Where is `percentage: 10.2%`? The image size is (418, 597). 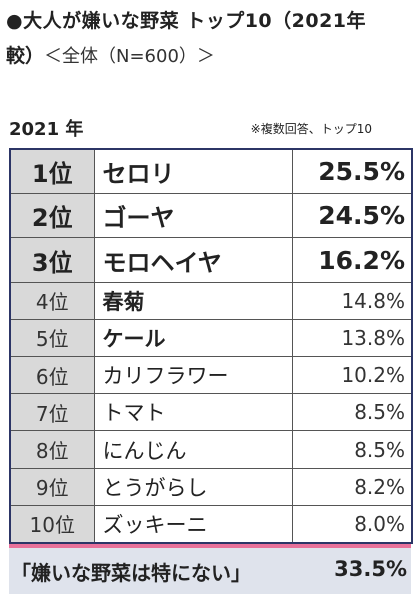
percentage: 10.2% is located at coordinates (352, 375).